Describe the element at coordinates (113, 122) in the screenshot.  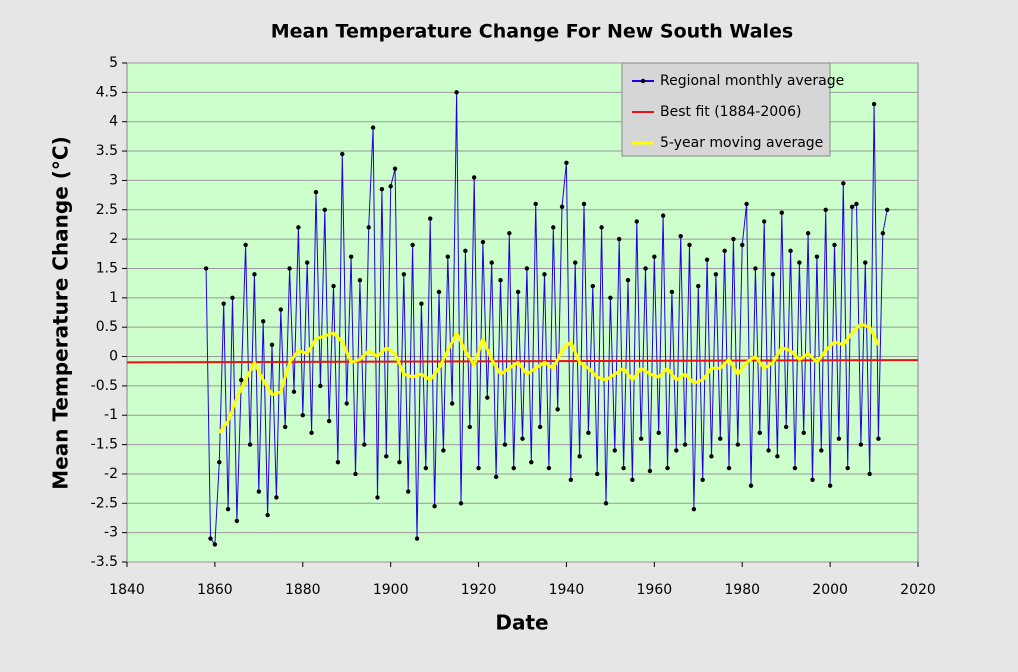
I see `y-tick-label: 4` at that location.